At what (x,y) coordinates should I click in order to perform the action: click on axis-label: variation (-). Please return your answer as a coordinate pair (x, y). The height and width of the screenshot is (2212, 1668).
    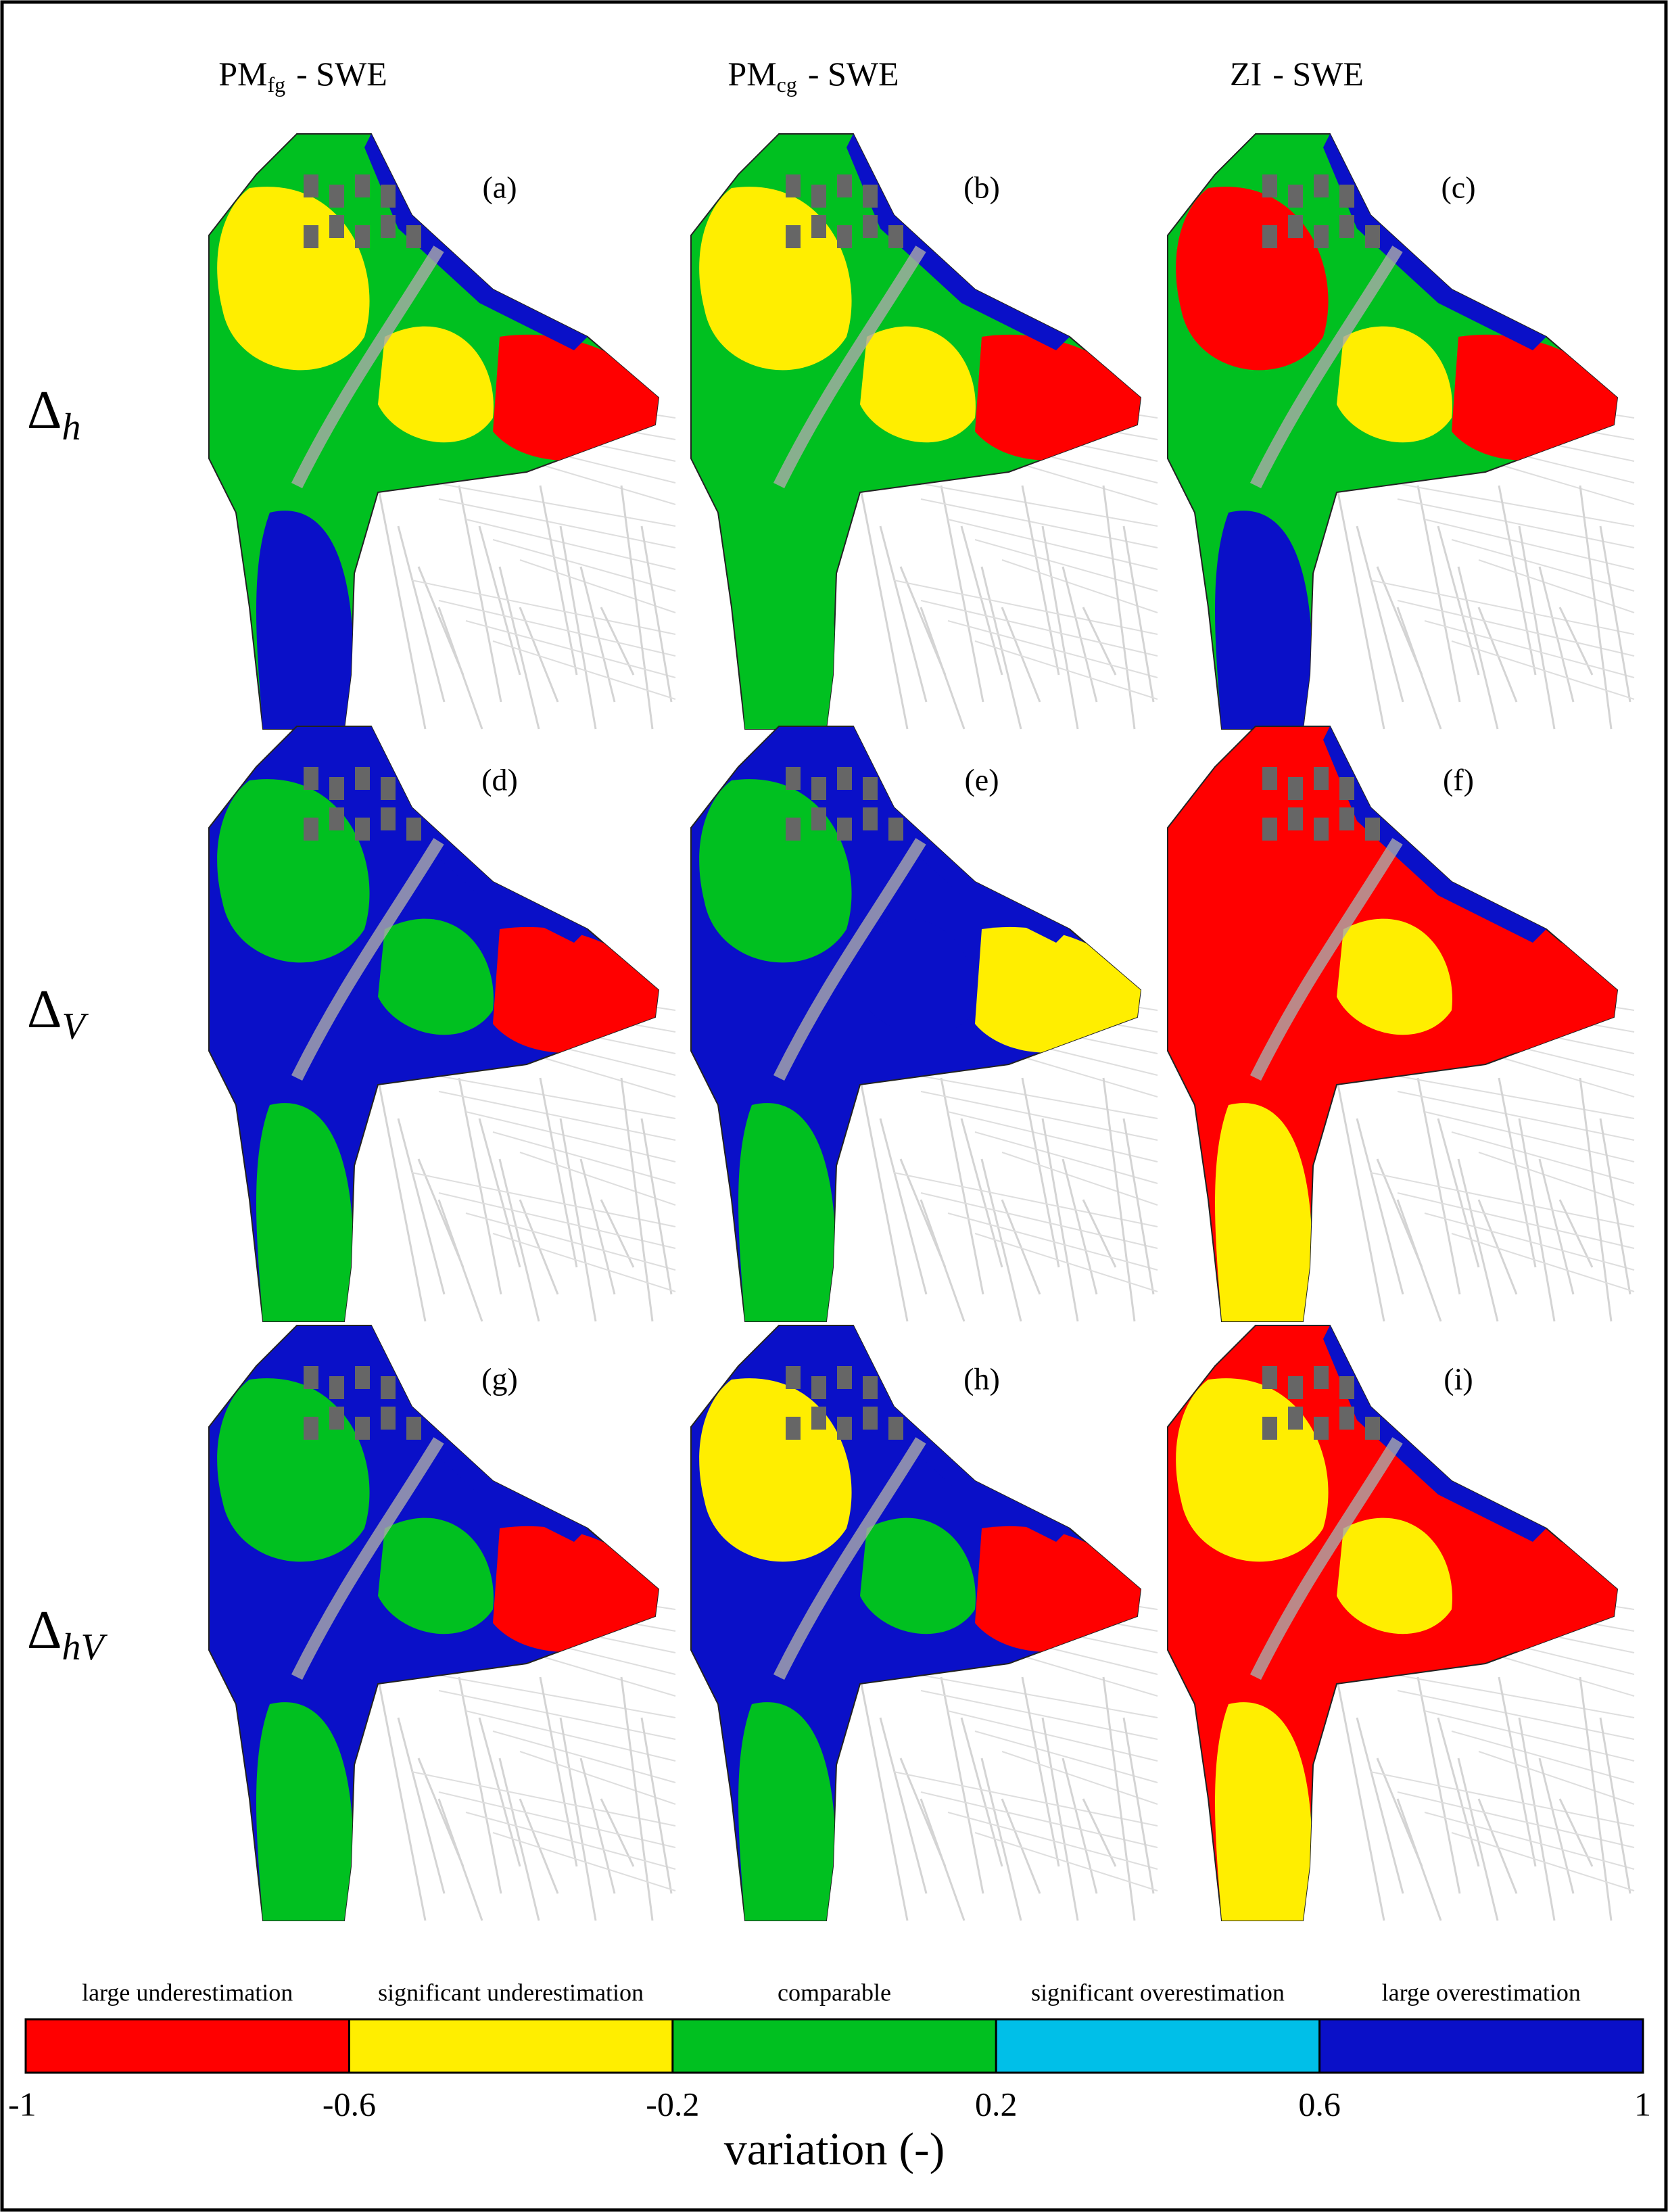
    Looking at the image, I should click on (834, 2149).